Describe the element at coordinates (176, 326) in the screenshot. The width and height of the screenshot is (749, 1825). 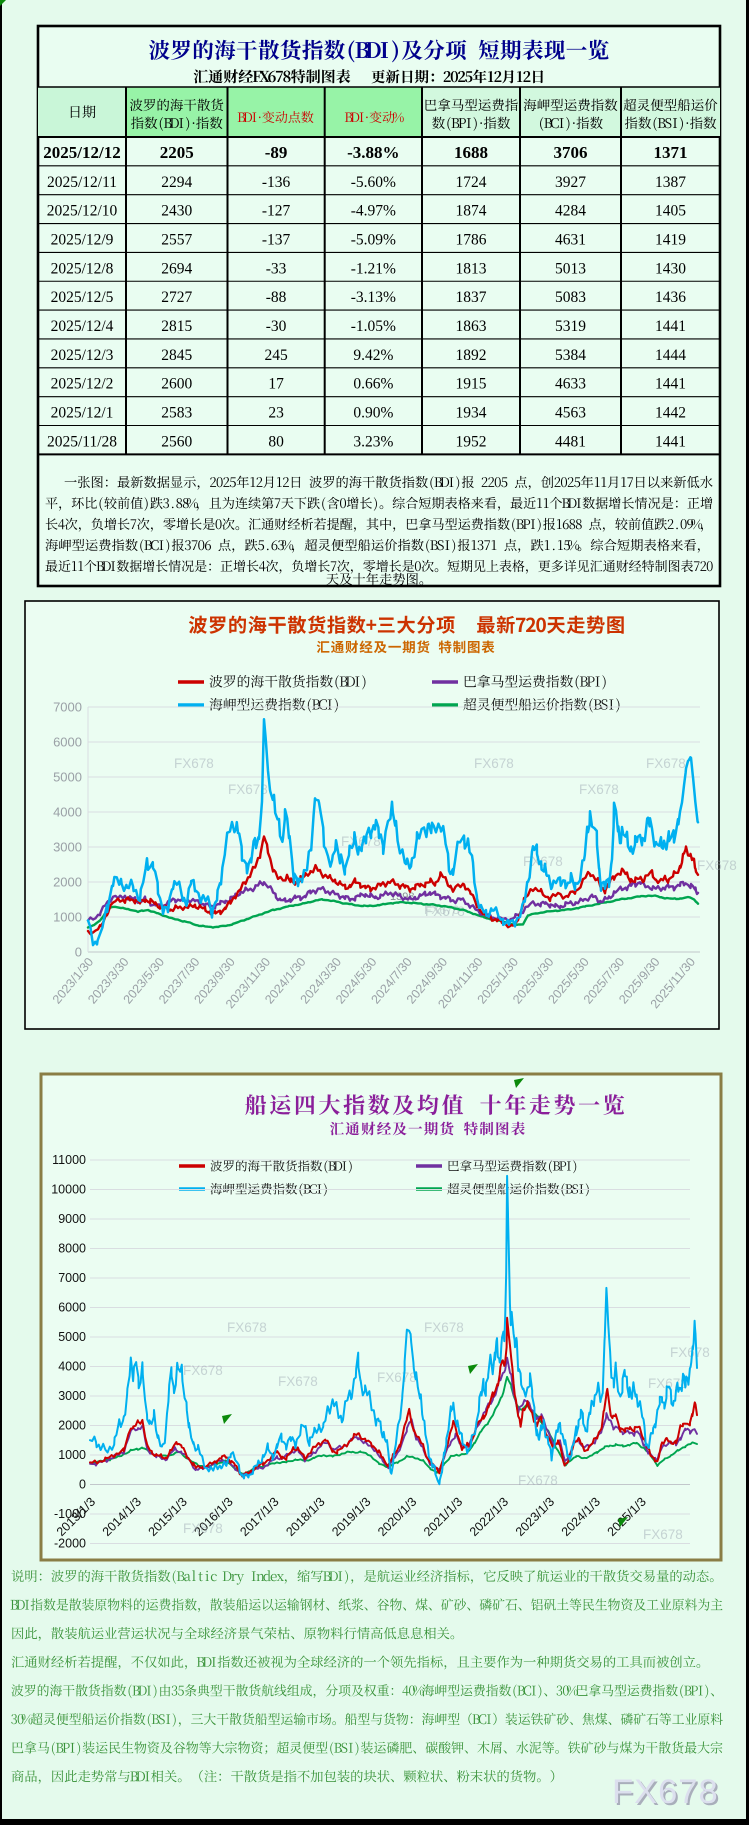
I see `svg-text: 2815` at that location.